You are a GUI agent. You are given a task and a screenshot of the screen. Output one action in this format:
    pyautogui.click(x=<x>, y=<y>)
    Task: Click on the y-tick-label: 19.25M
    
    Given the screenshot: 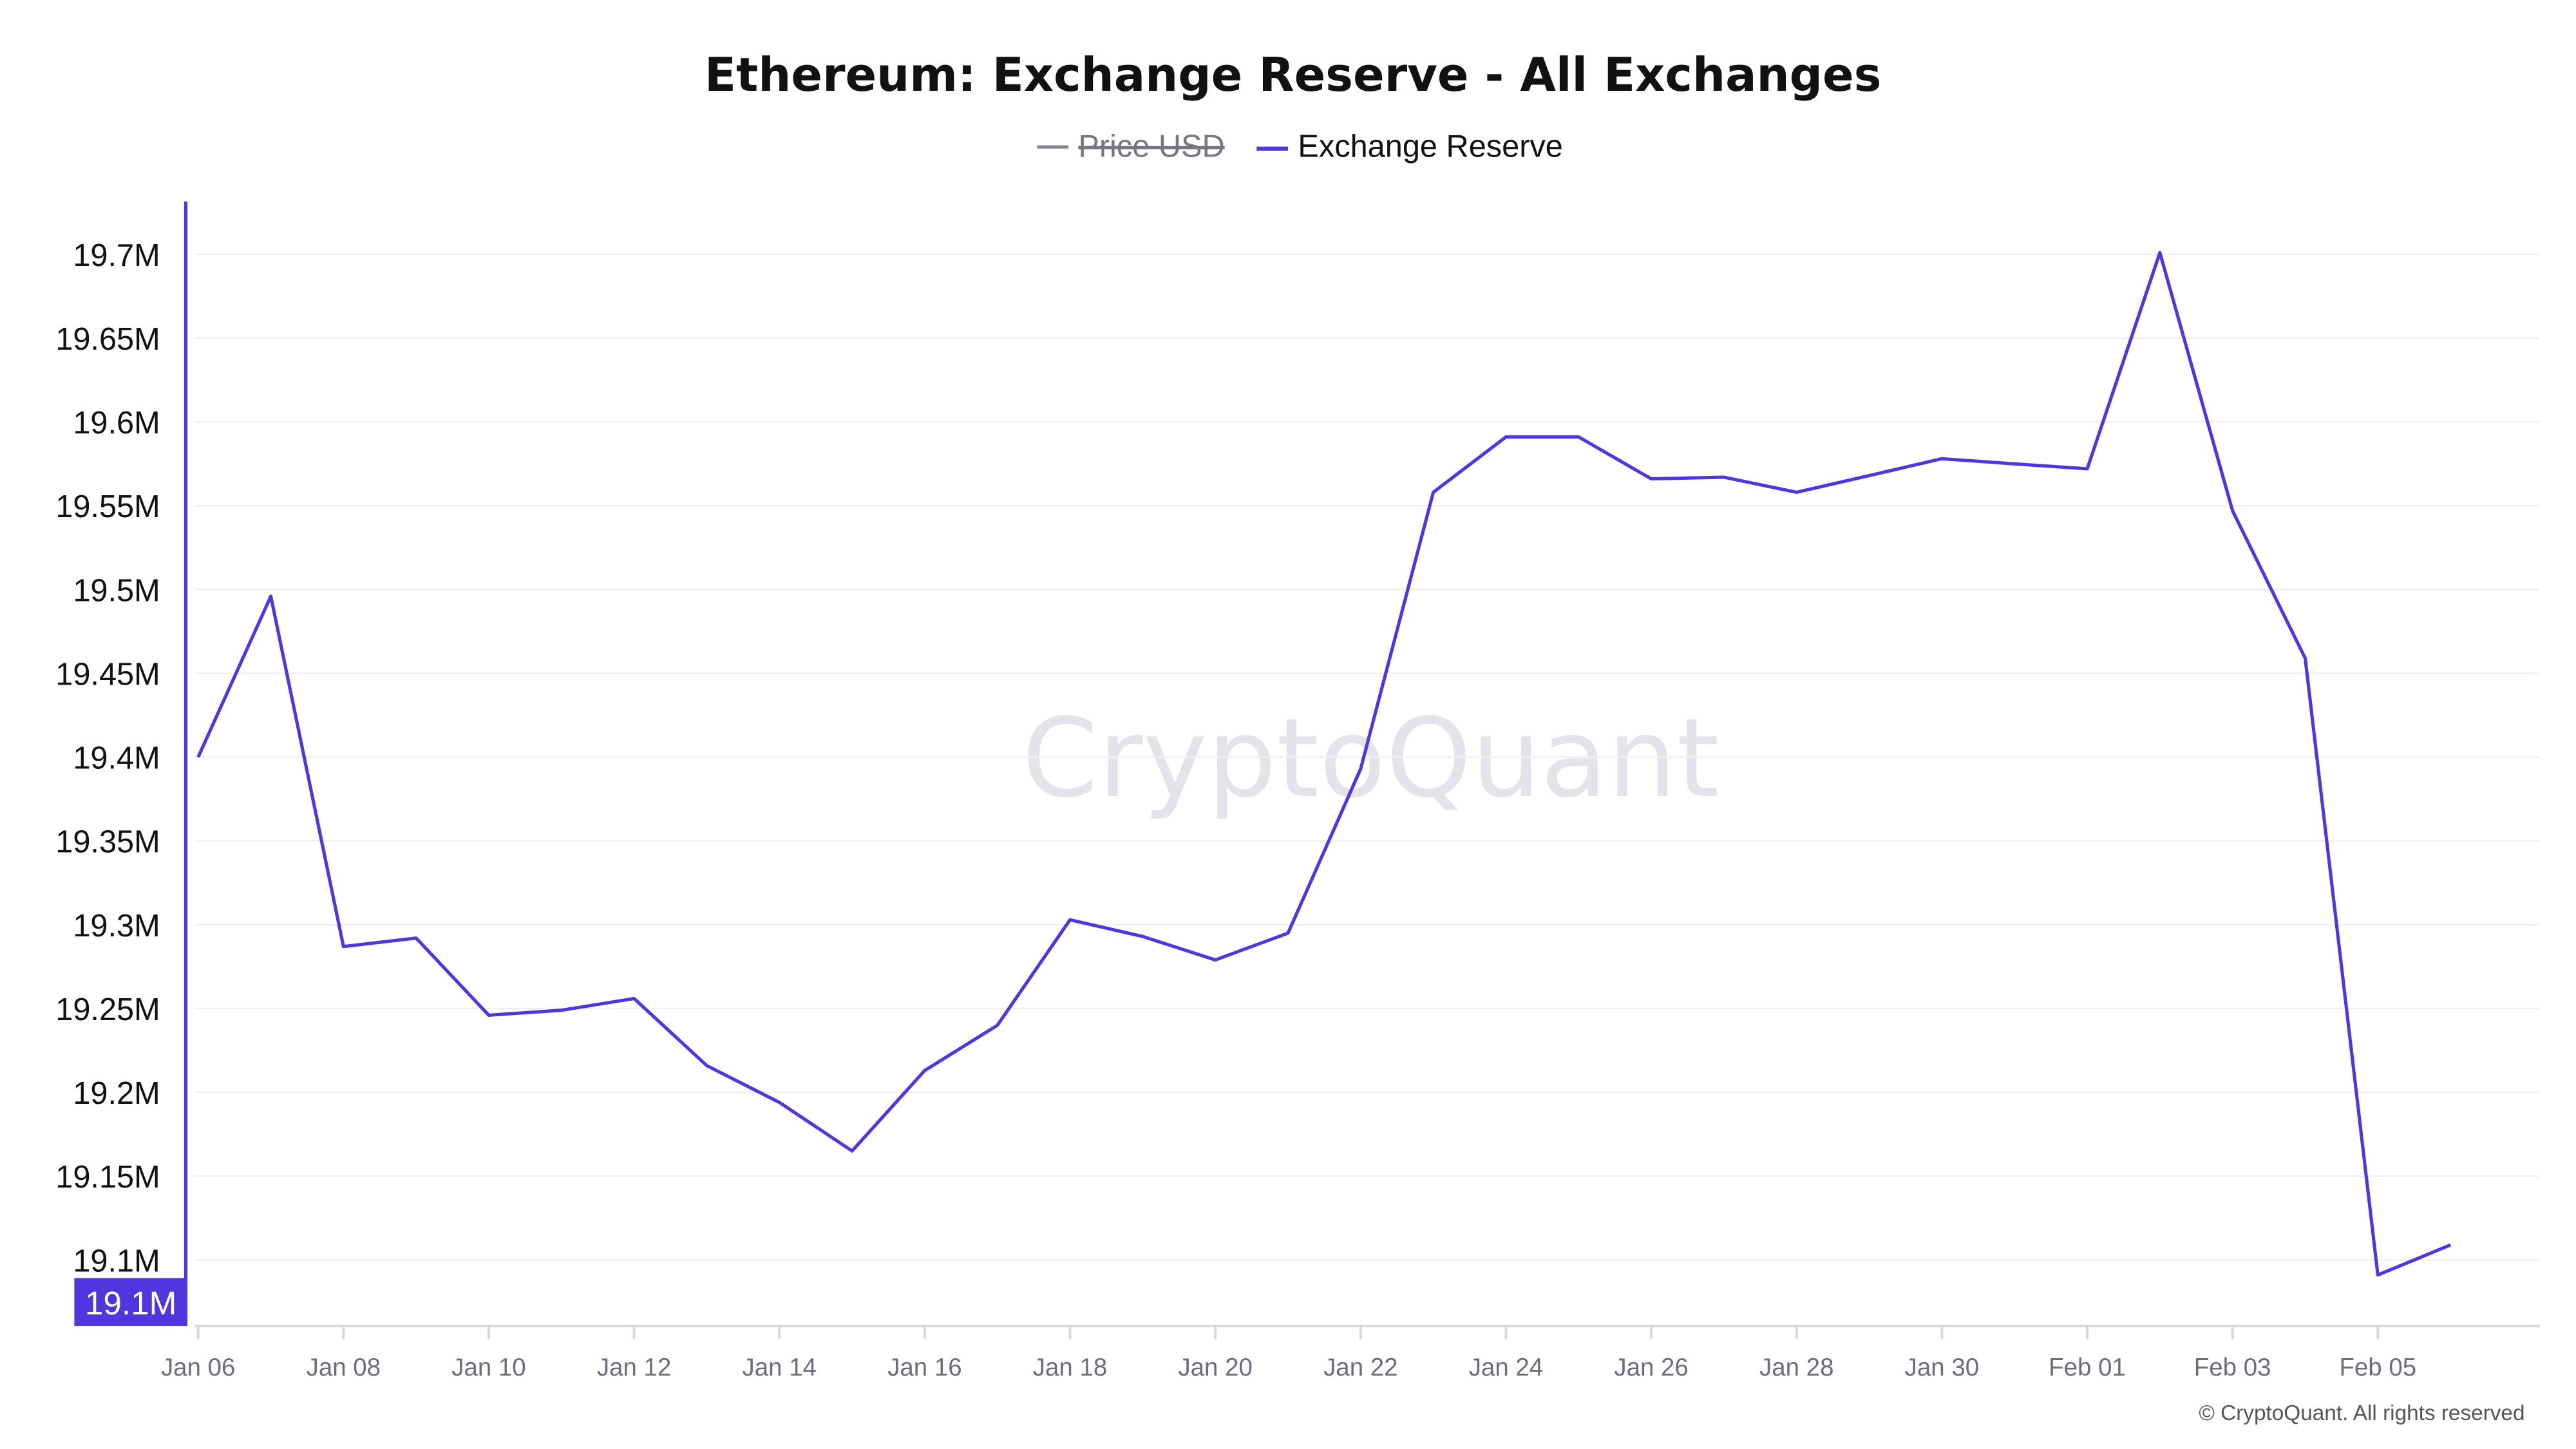 What is the action you would take?
    pyautogui.click(x=108, y=1009)
    